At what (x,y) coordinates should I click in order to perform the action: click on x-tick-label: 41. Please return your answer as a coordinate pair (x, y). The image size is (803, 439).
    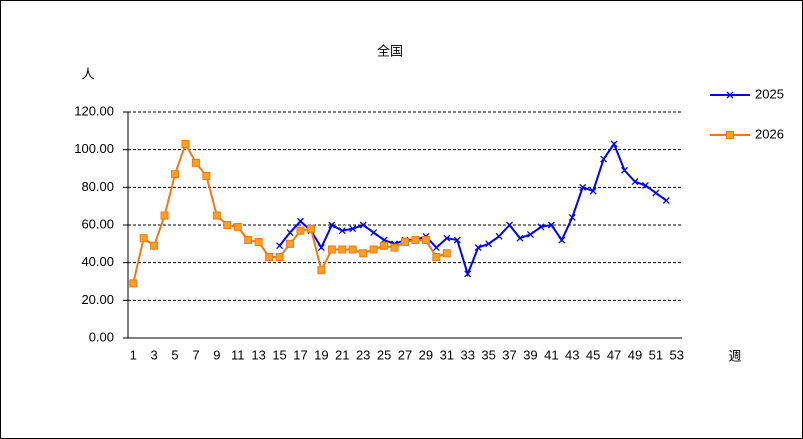
    Looking at the image, I should click on (551, 354).